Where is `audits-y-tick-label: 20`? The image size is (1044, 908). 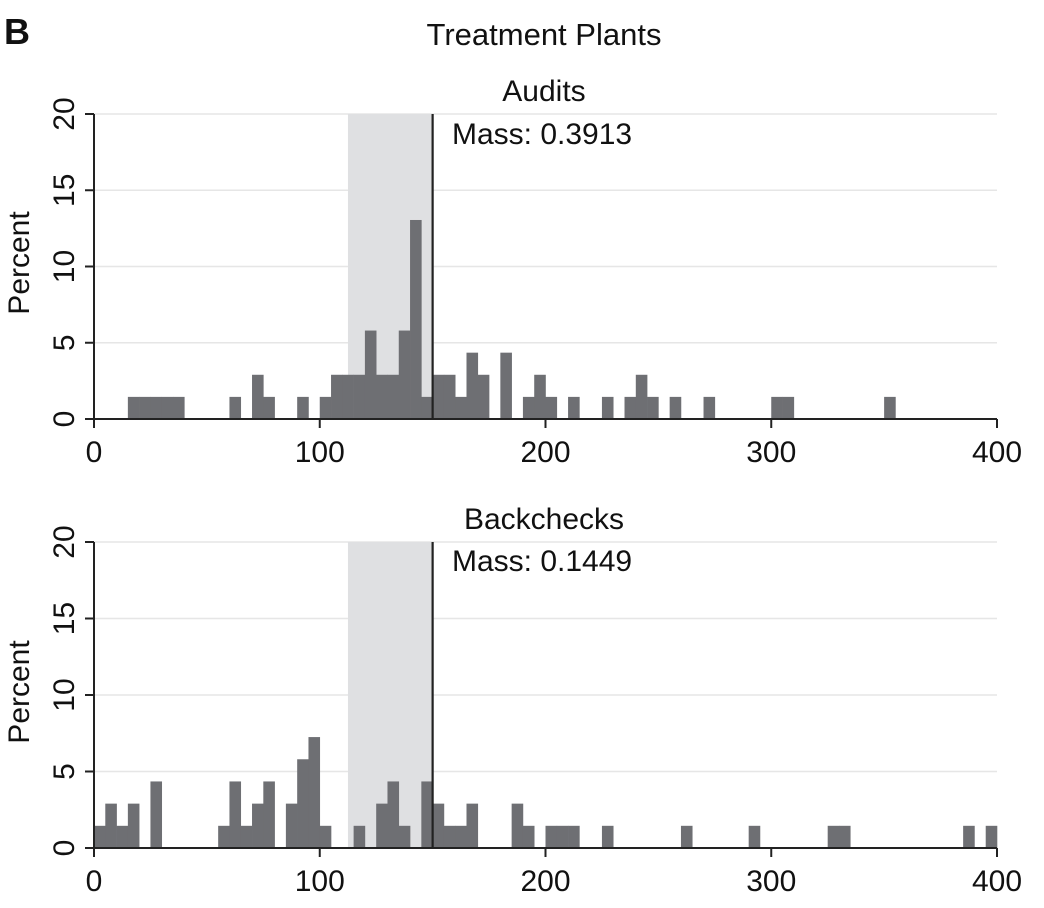 audits-y-tick-label: 20 is located at coordinates (64, 113).